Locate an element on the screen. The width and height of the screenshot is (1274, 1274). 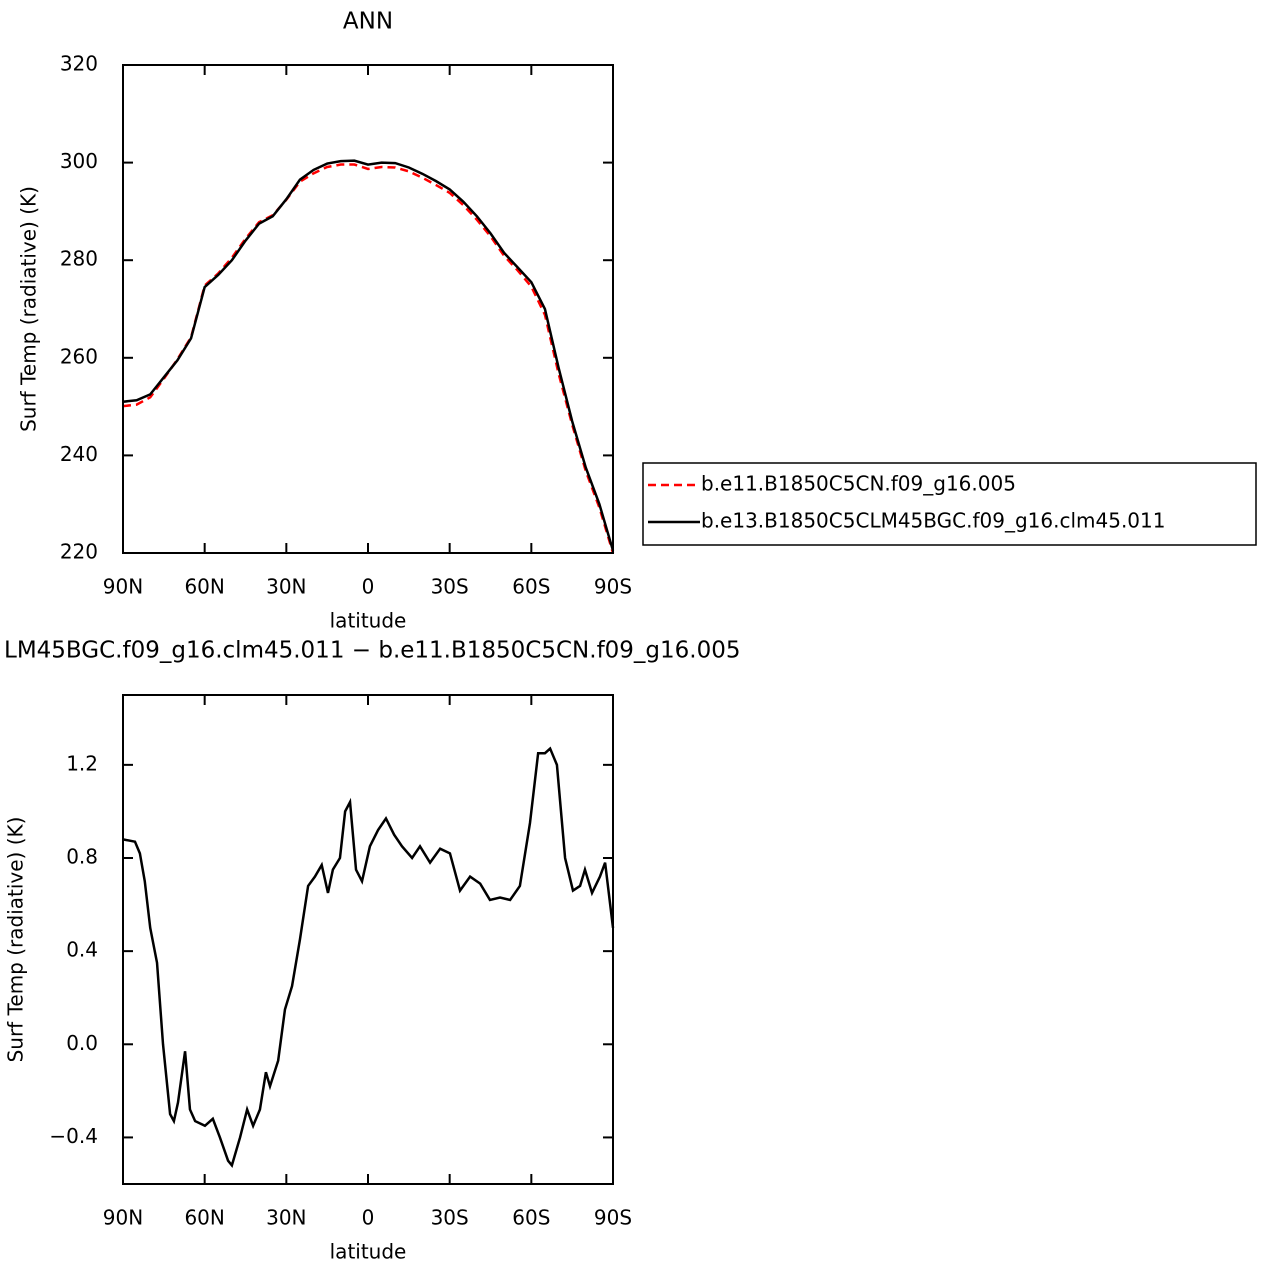
legend-box is located at coordinates (949, 504).